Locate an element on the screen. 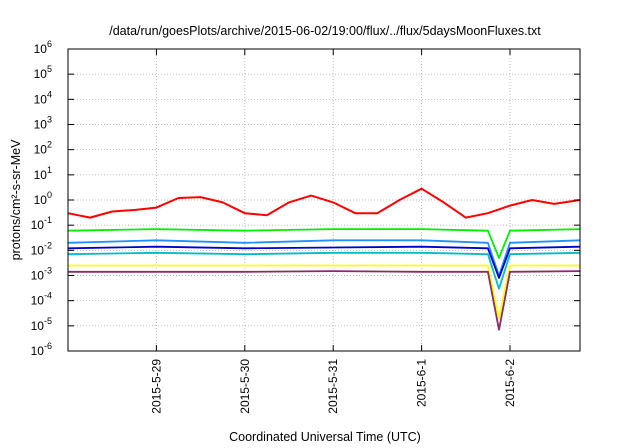 This screenshot has height=448, width=640. y-tick-exp: -2 is located at coordinates (48, 245).